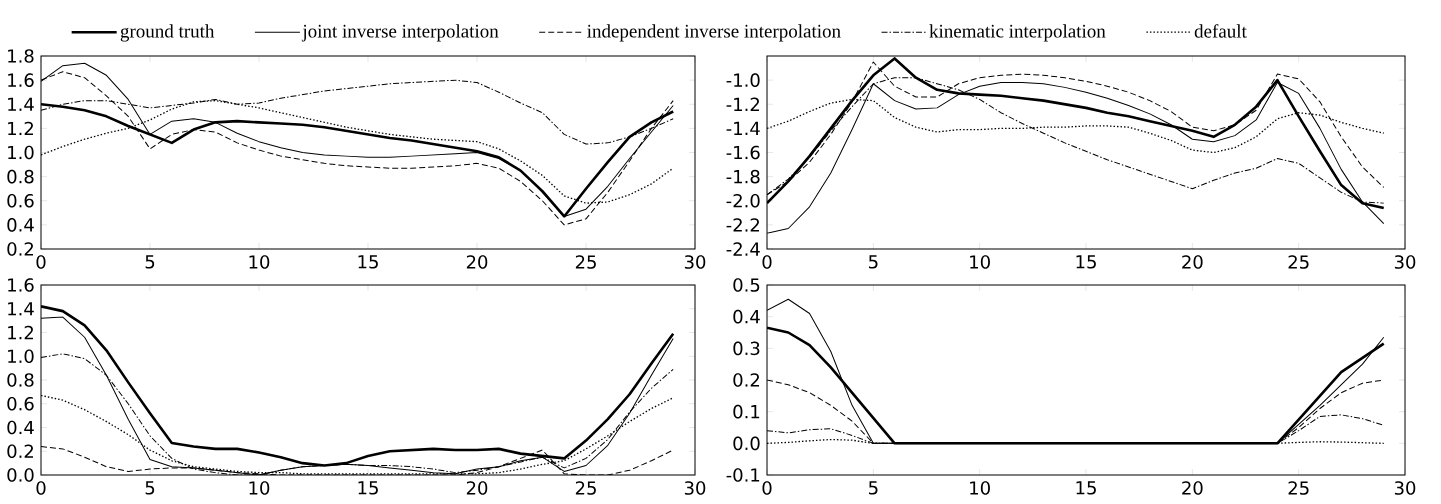 Image resolution: width=1441 pixels, height=504 pixels. Describe the element at coordinates (167, 33) in the screenshot. I see `legend-label: ground truth` at that location.